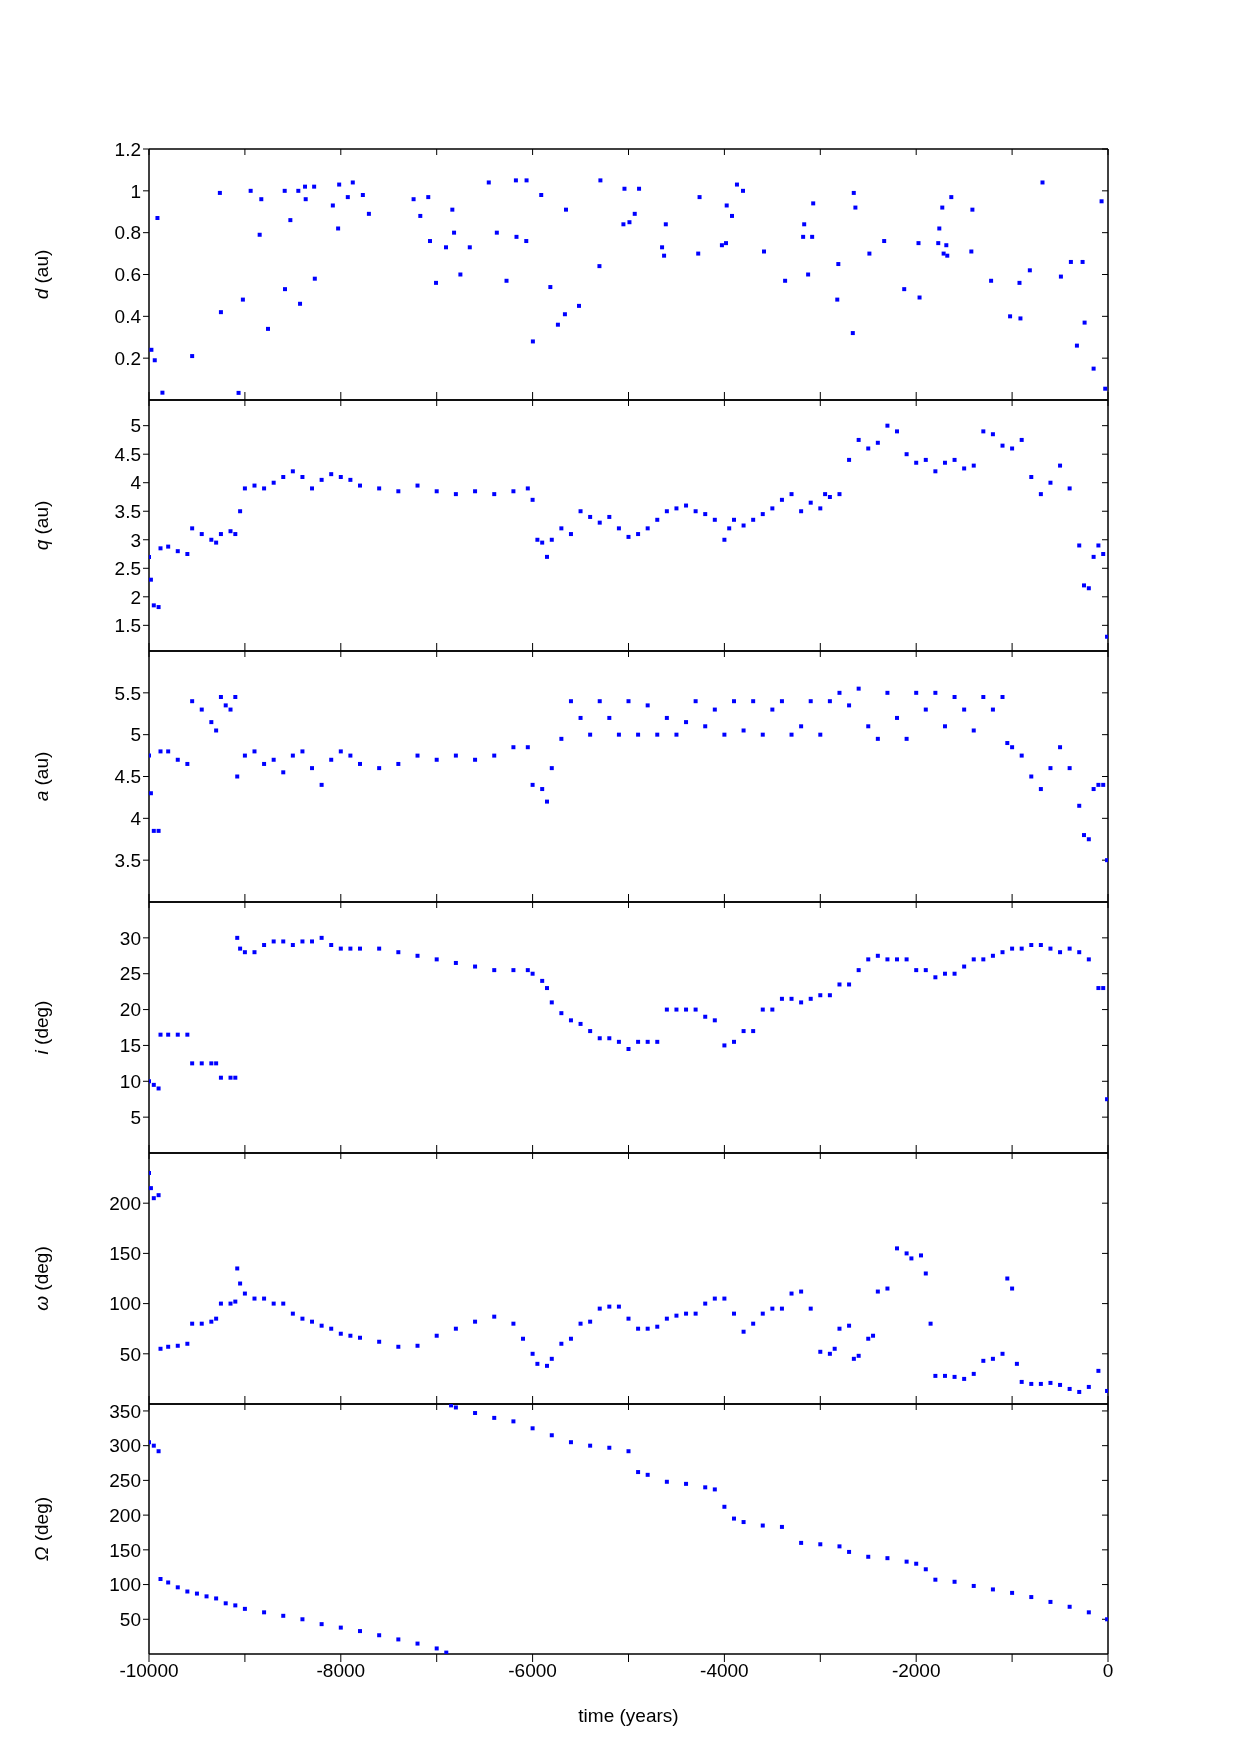 The image size is (1240, 1755). Describe the element at coordinates (135, 597) in the screenshot. I see `y-tick-label: 2` at that location.